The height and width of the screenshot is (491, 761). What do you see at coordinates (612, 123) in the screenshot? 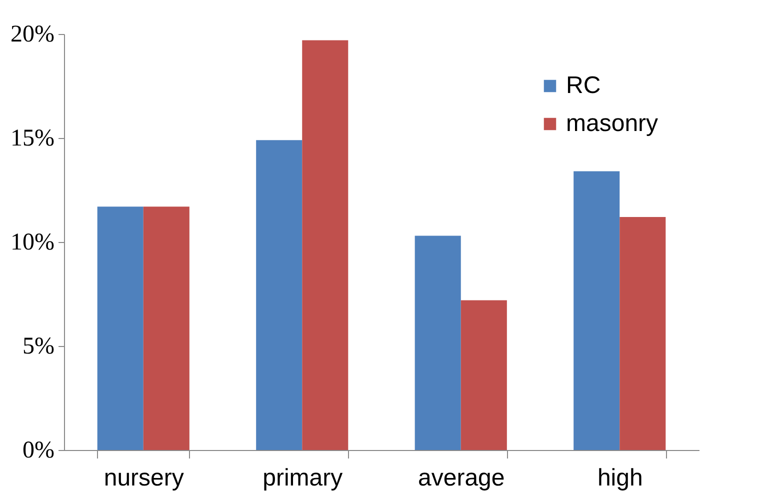
I see `legend-label: masonry` at bounding box center [612, 123].